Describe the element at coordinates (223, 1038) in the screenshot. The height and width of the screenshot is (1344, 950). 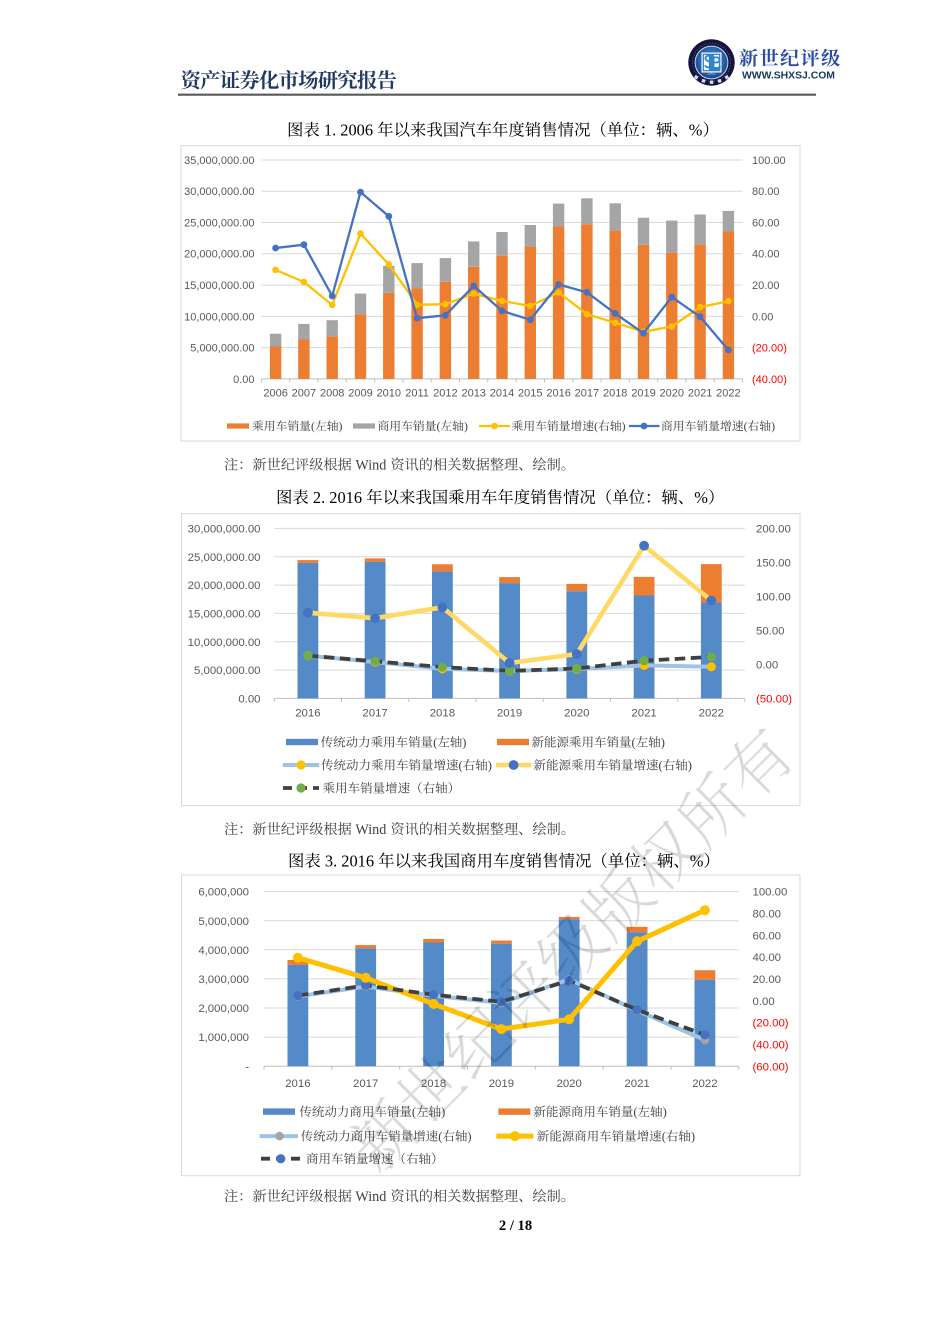
I see `svg-text: 1,000,000` at that location.